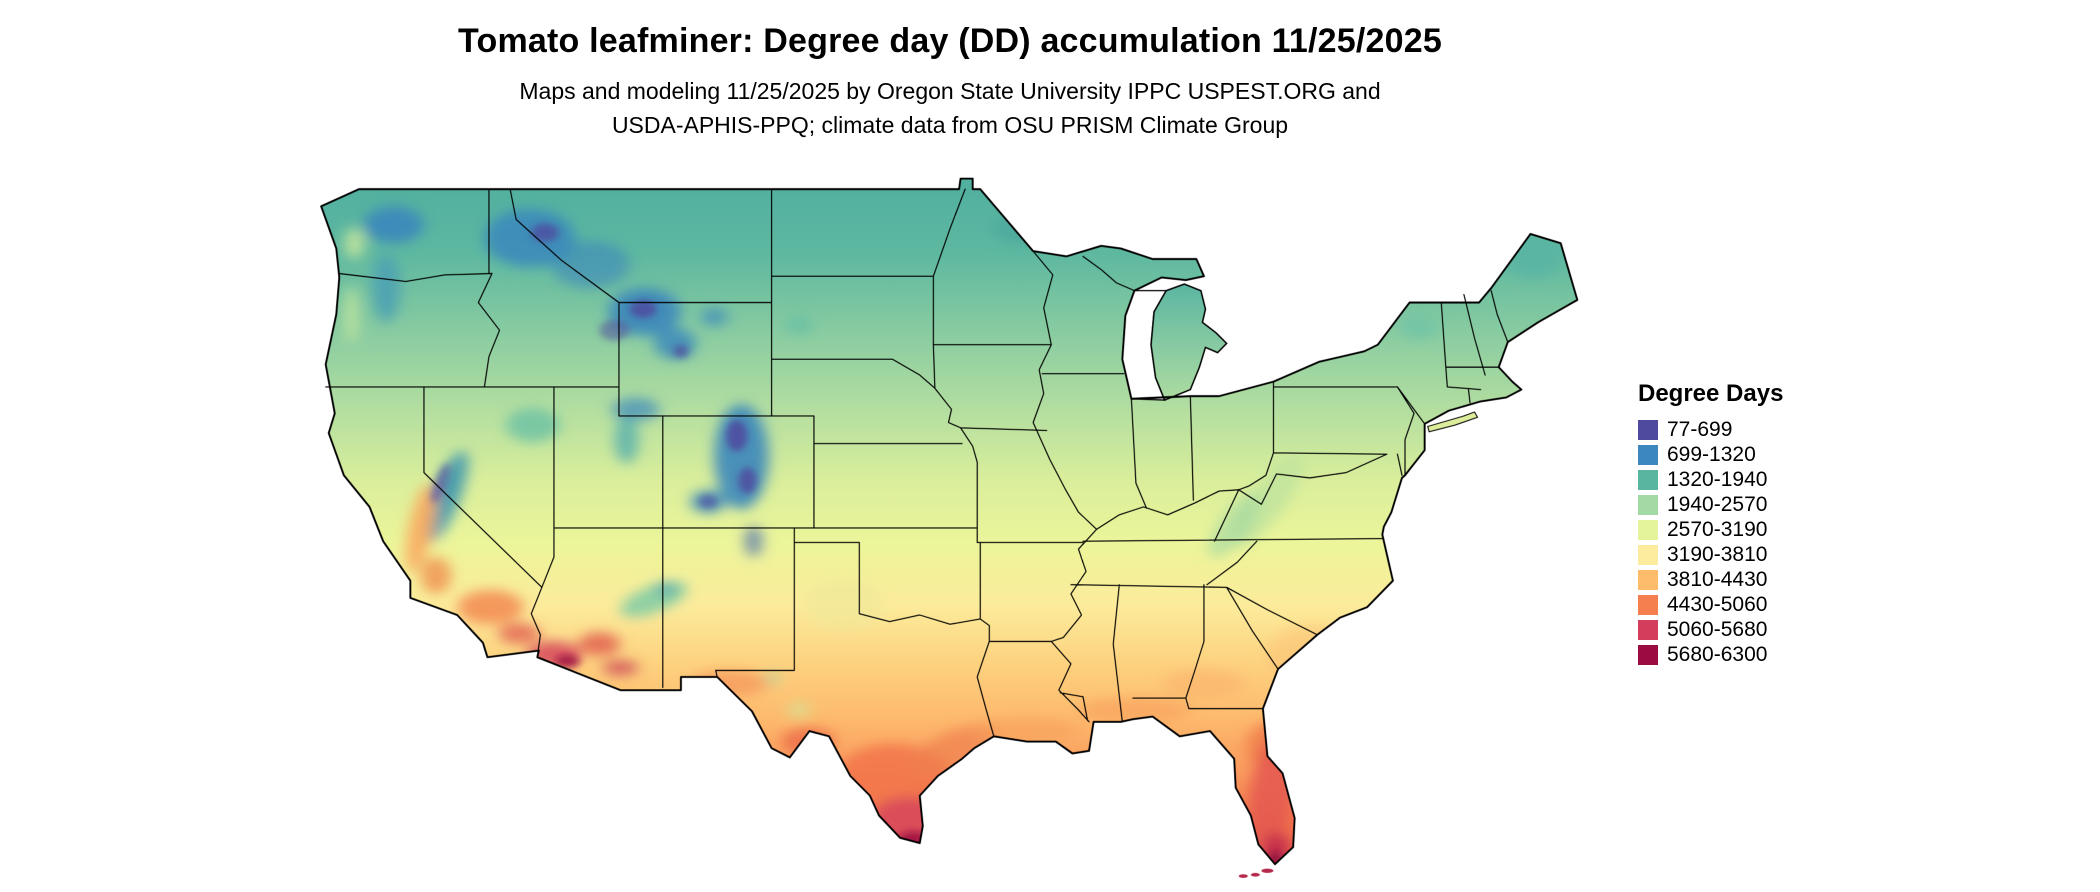 This screenshot has height=892, width=2100. Describe the element at coordinates (1189, 342) in the screenshot. I see `michigan-lower-peninsula` at that location.